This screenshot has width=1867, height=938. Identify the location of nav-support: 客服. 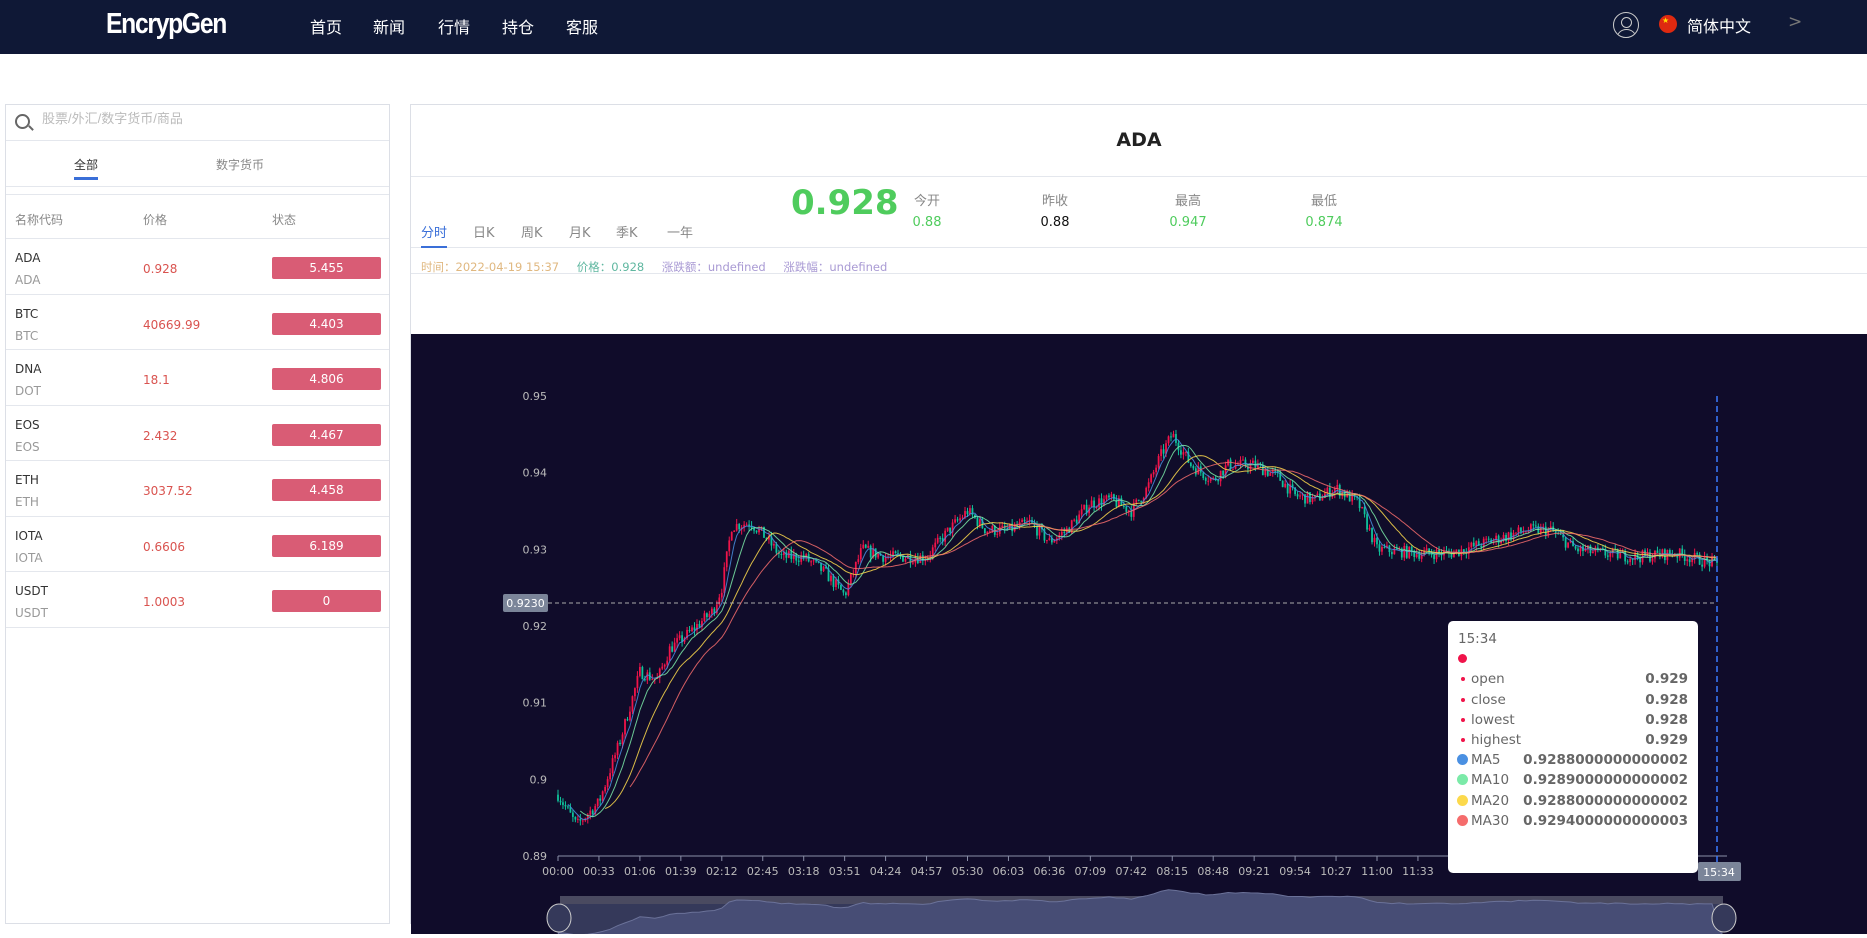
(582, 27).